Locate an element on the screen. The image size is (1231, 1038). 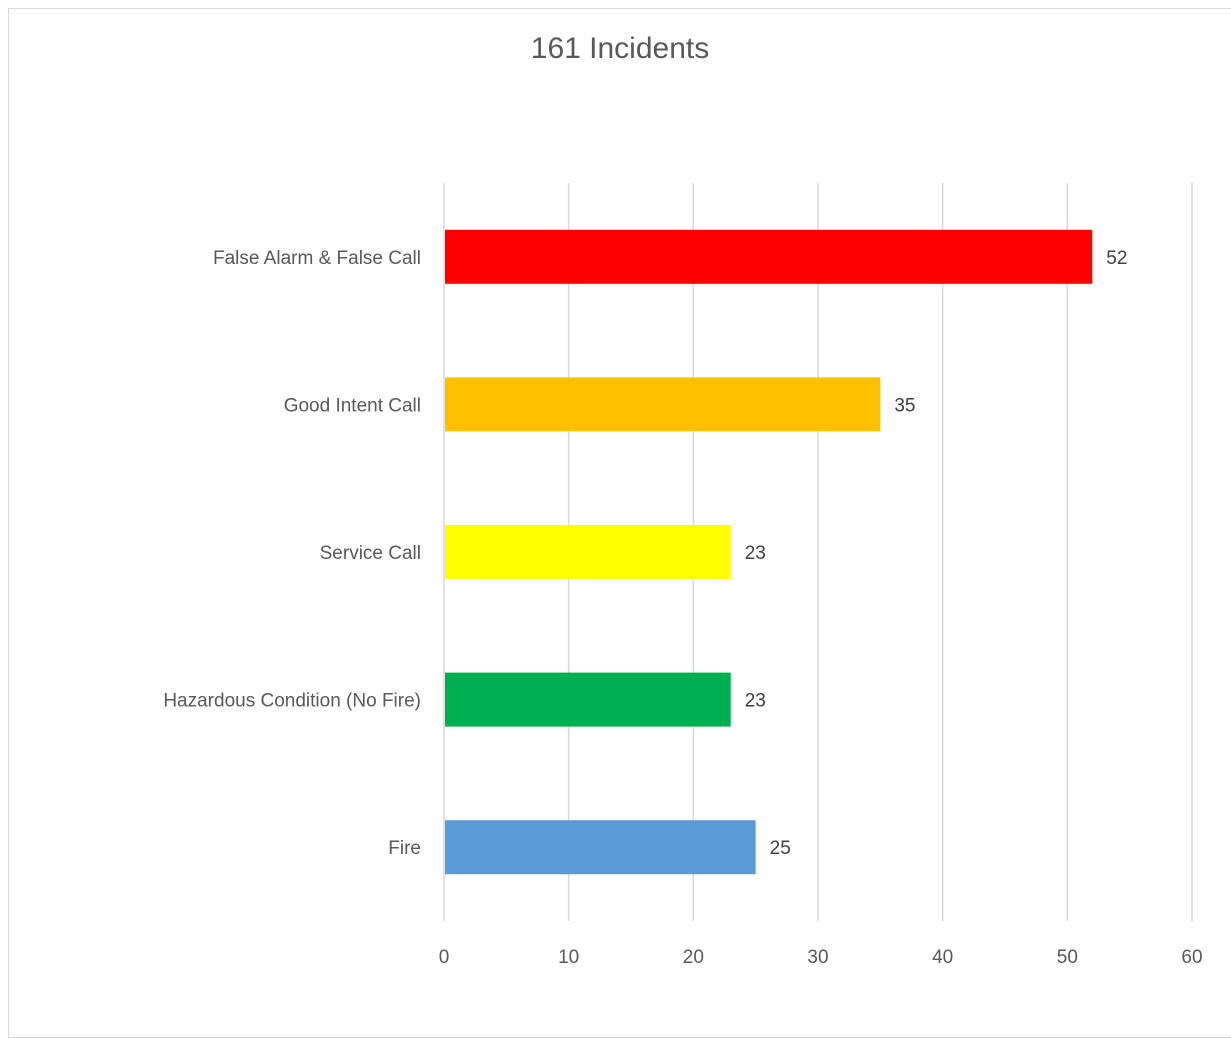
chart-title: 161 Incidents is located at coordinates (620, 48).